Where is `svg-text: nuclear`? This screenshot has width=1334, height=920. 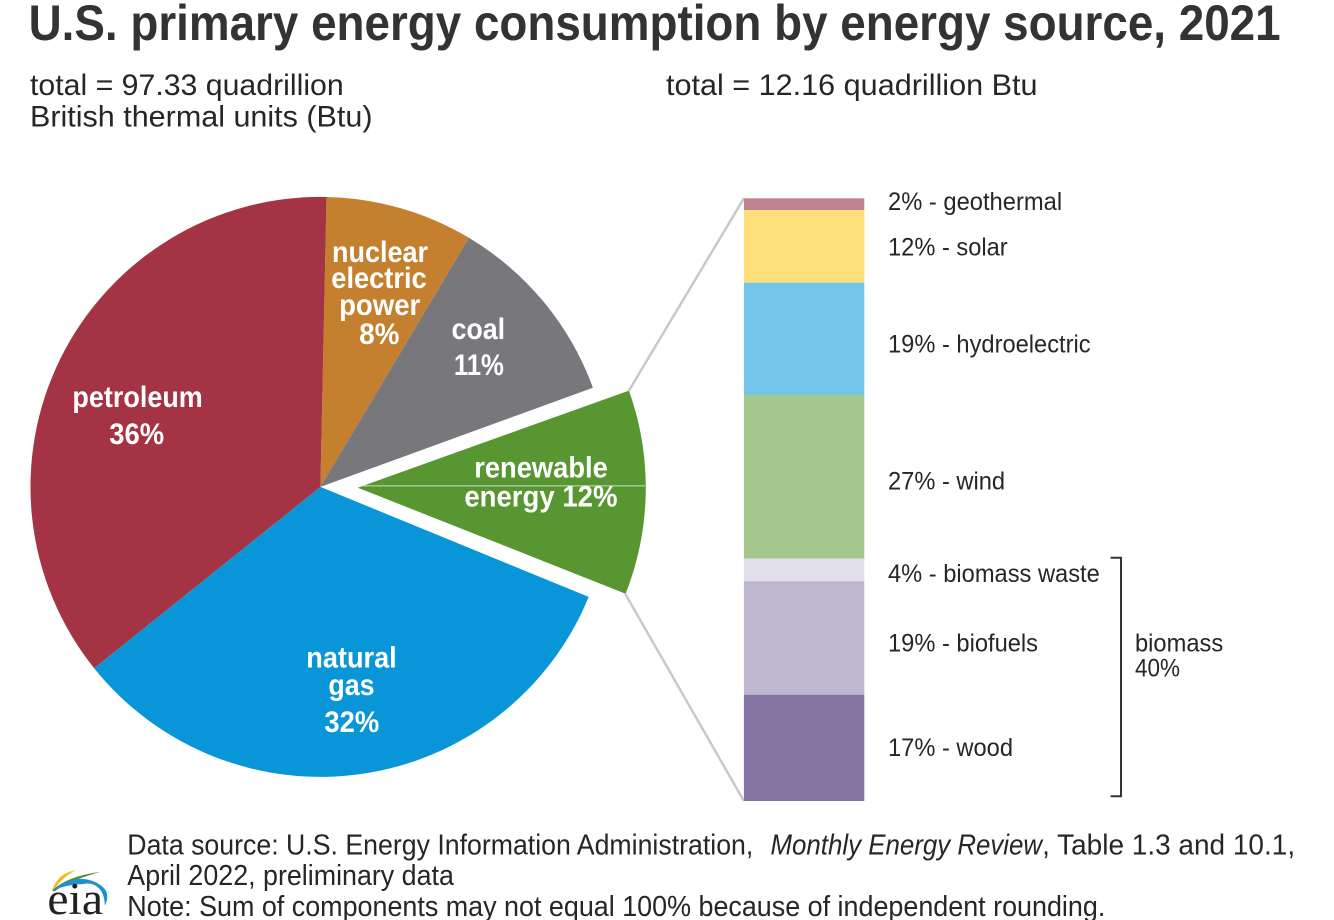
svg-text: nuclear is located at coordinates (380, 252).